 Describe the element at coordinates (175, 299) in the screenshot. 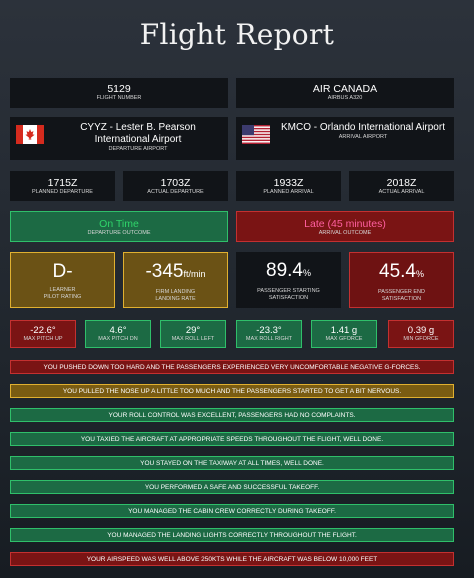

I see `landing-rate-line2: LANDING RATE` at that location.